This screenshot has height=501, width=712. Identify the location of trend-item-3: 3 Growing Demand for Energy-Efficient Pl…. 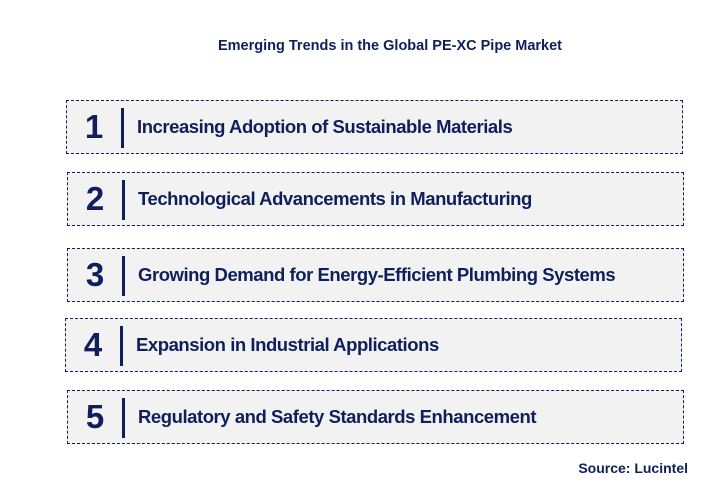
(375, 275).